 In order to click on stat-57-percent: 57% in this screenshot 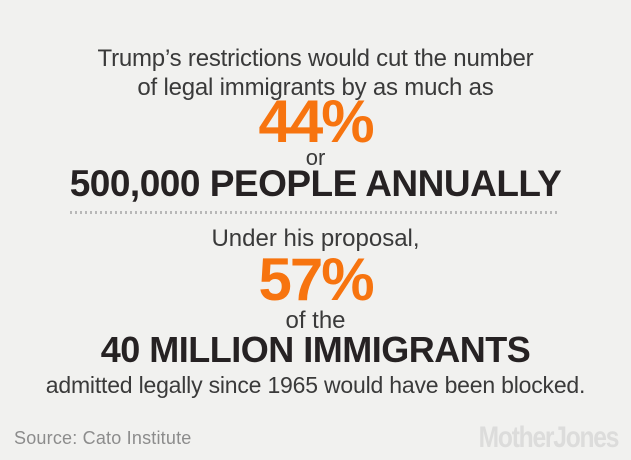, I will do `click(316, 279)`.